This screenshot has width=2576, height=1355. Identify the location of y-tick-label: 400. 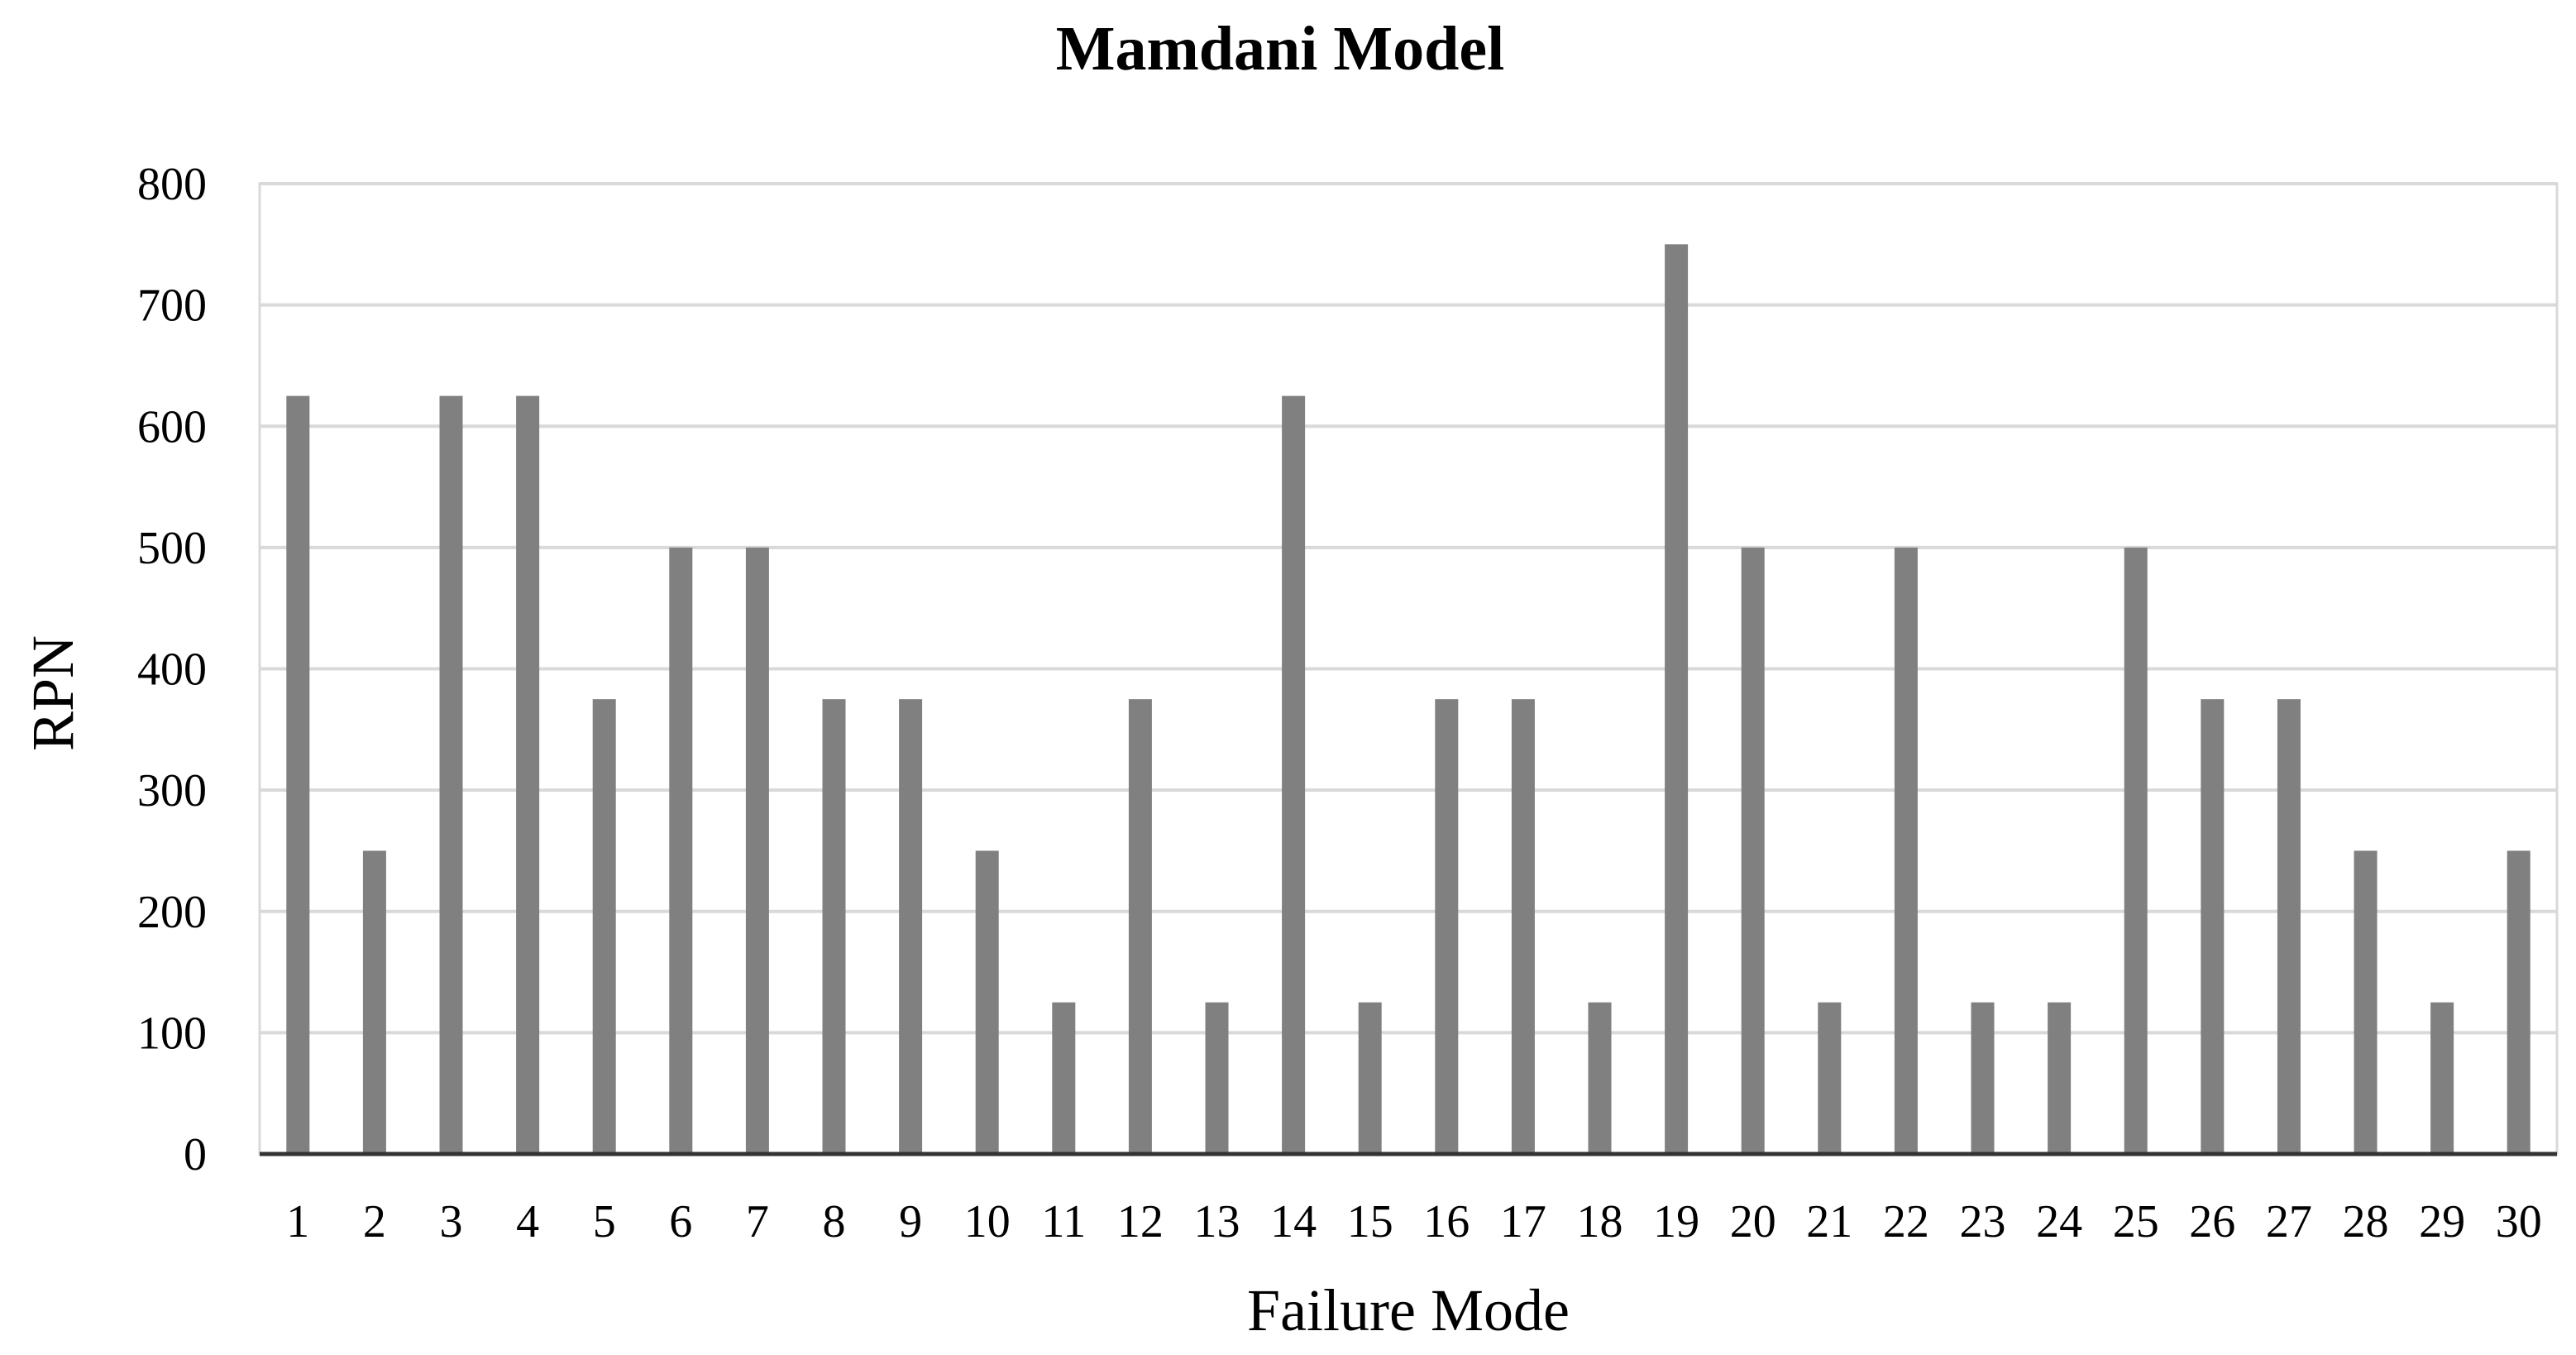
(172, 670).